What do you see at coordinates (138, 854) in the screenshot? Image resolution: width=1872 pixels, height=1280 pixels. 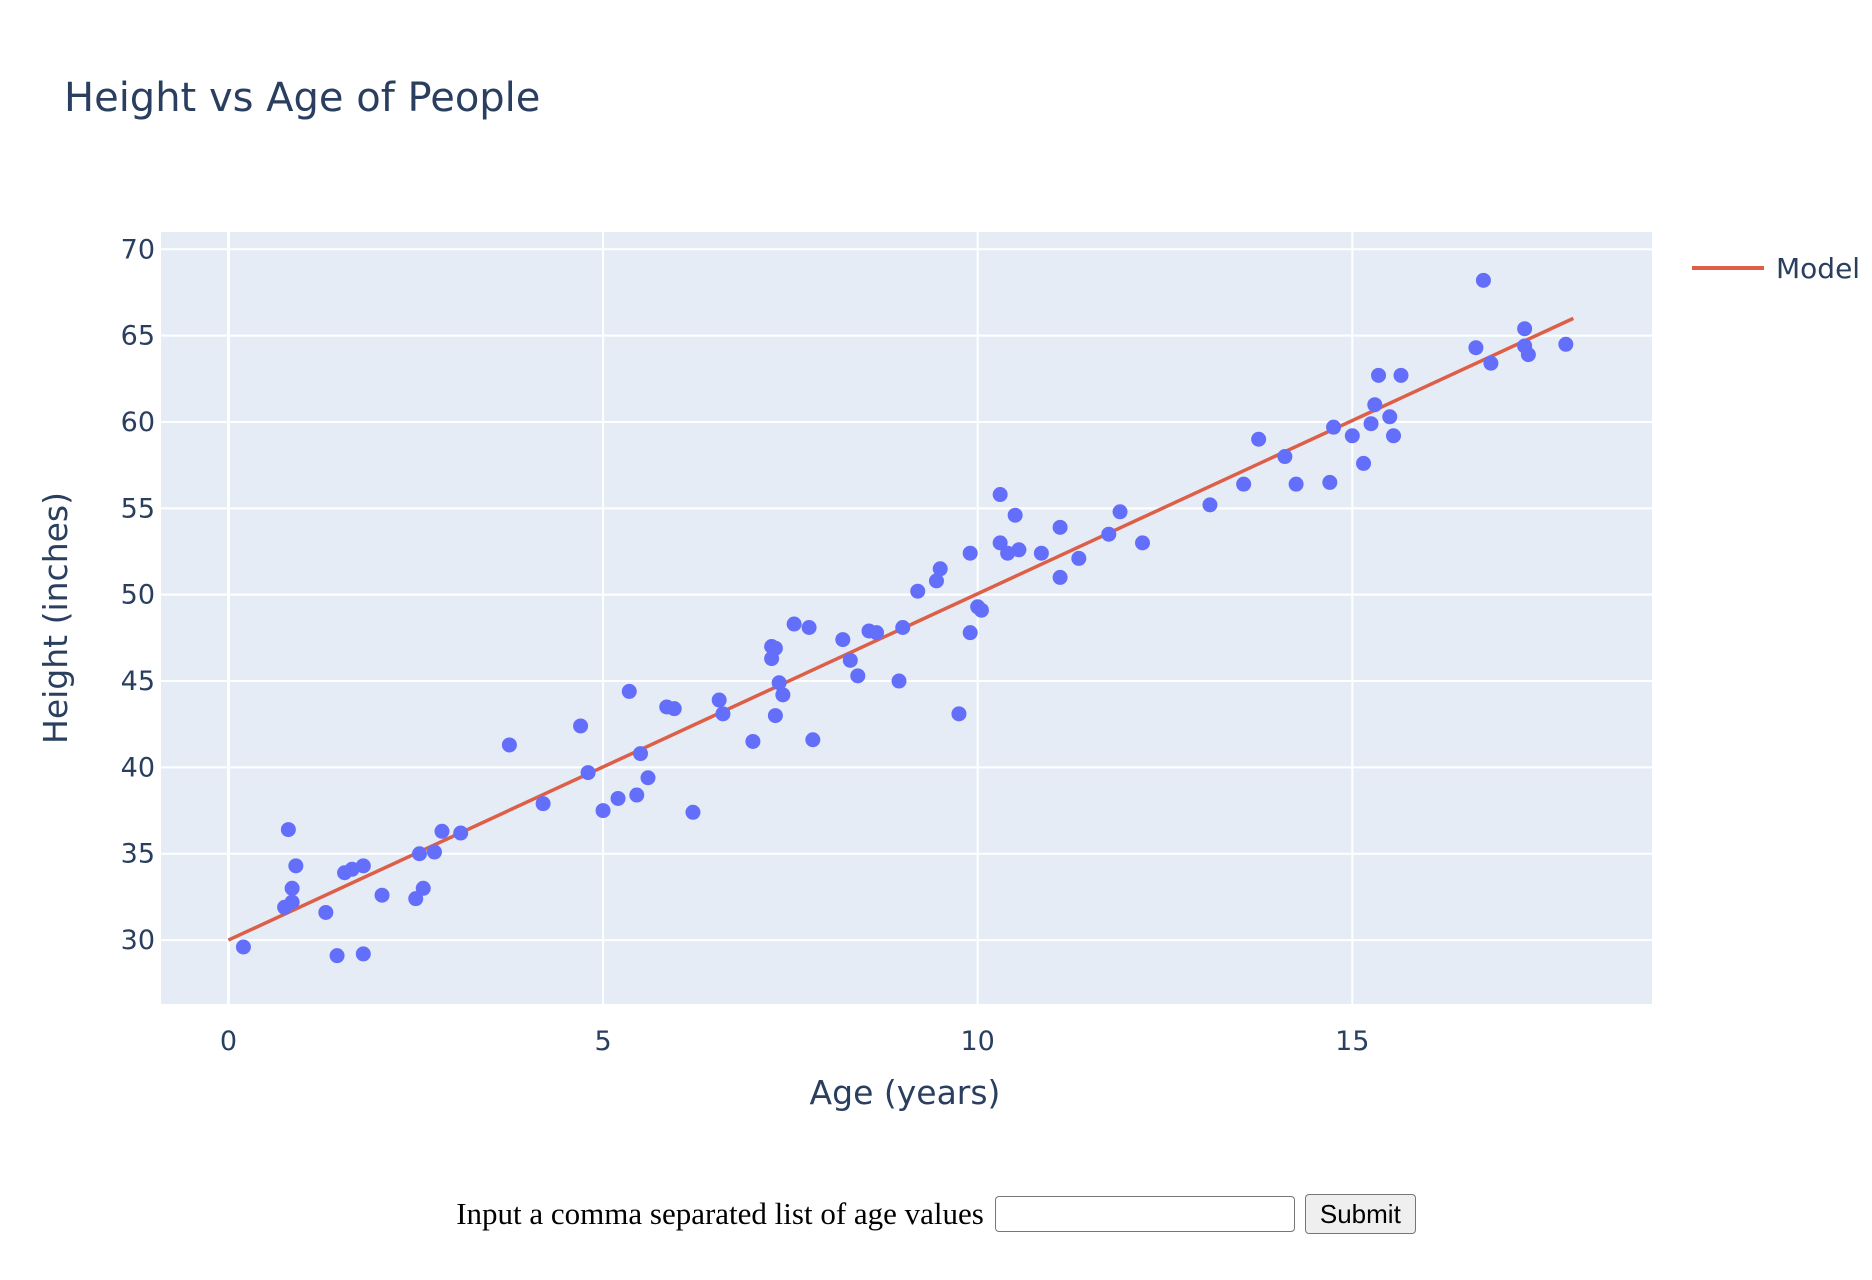 I see `y-tick-label: 35` at bounding box center [138, 854].